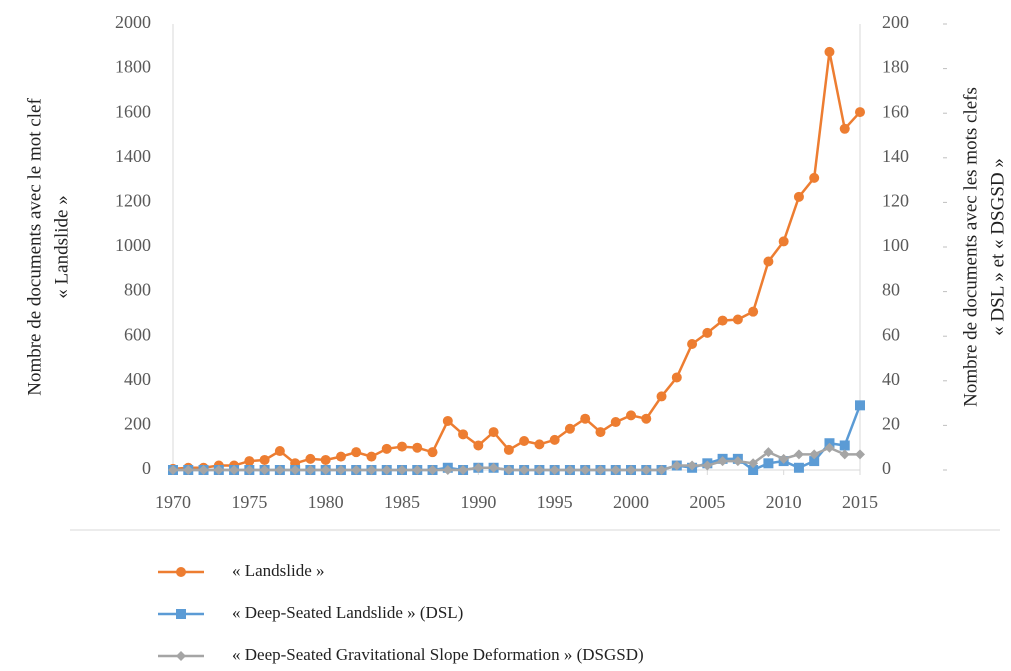 The width and height of the screenshot is (1011, 671). I want to click on x-tick-label: 1985, so click(402, 502).